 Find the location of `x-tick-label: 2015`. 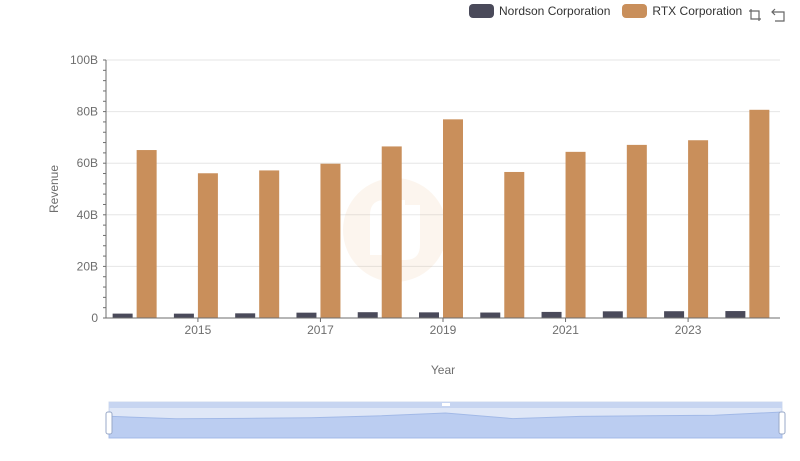

x-tick-label: 2015 is located at coordinates (198, 330).